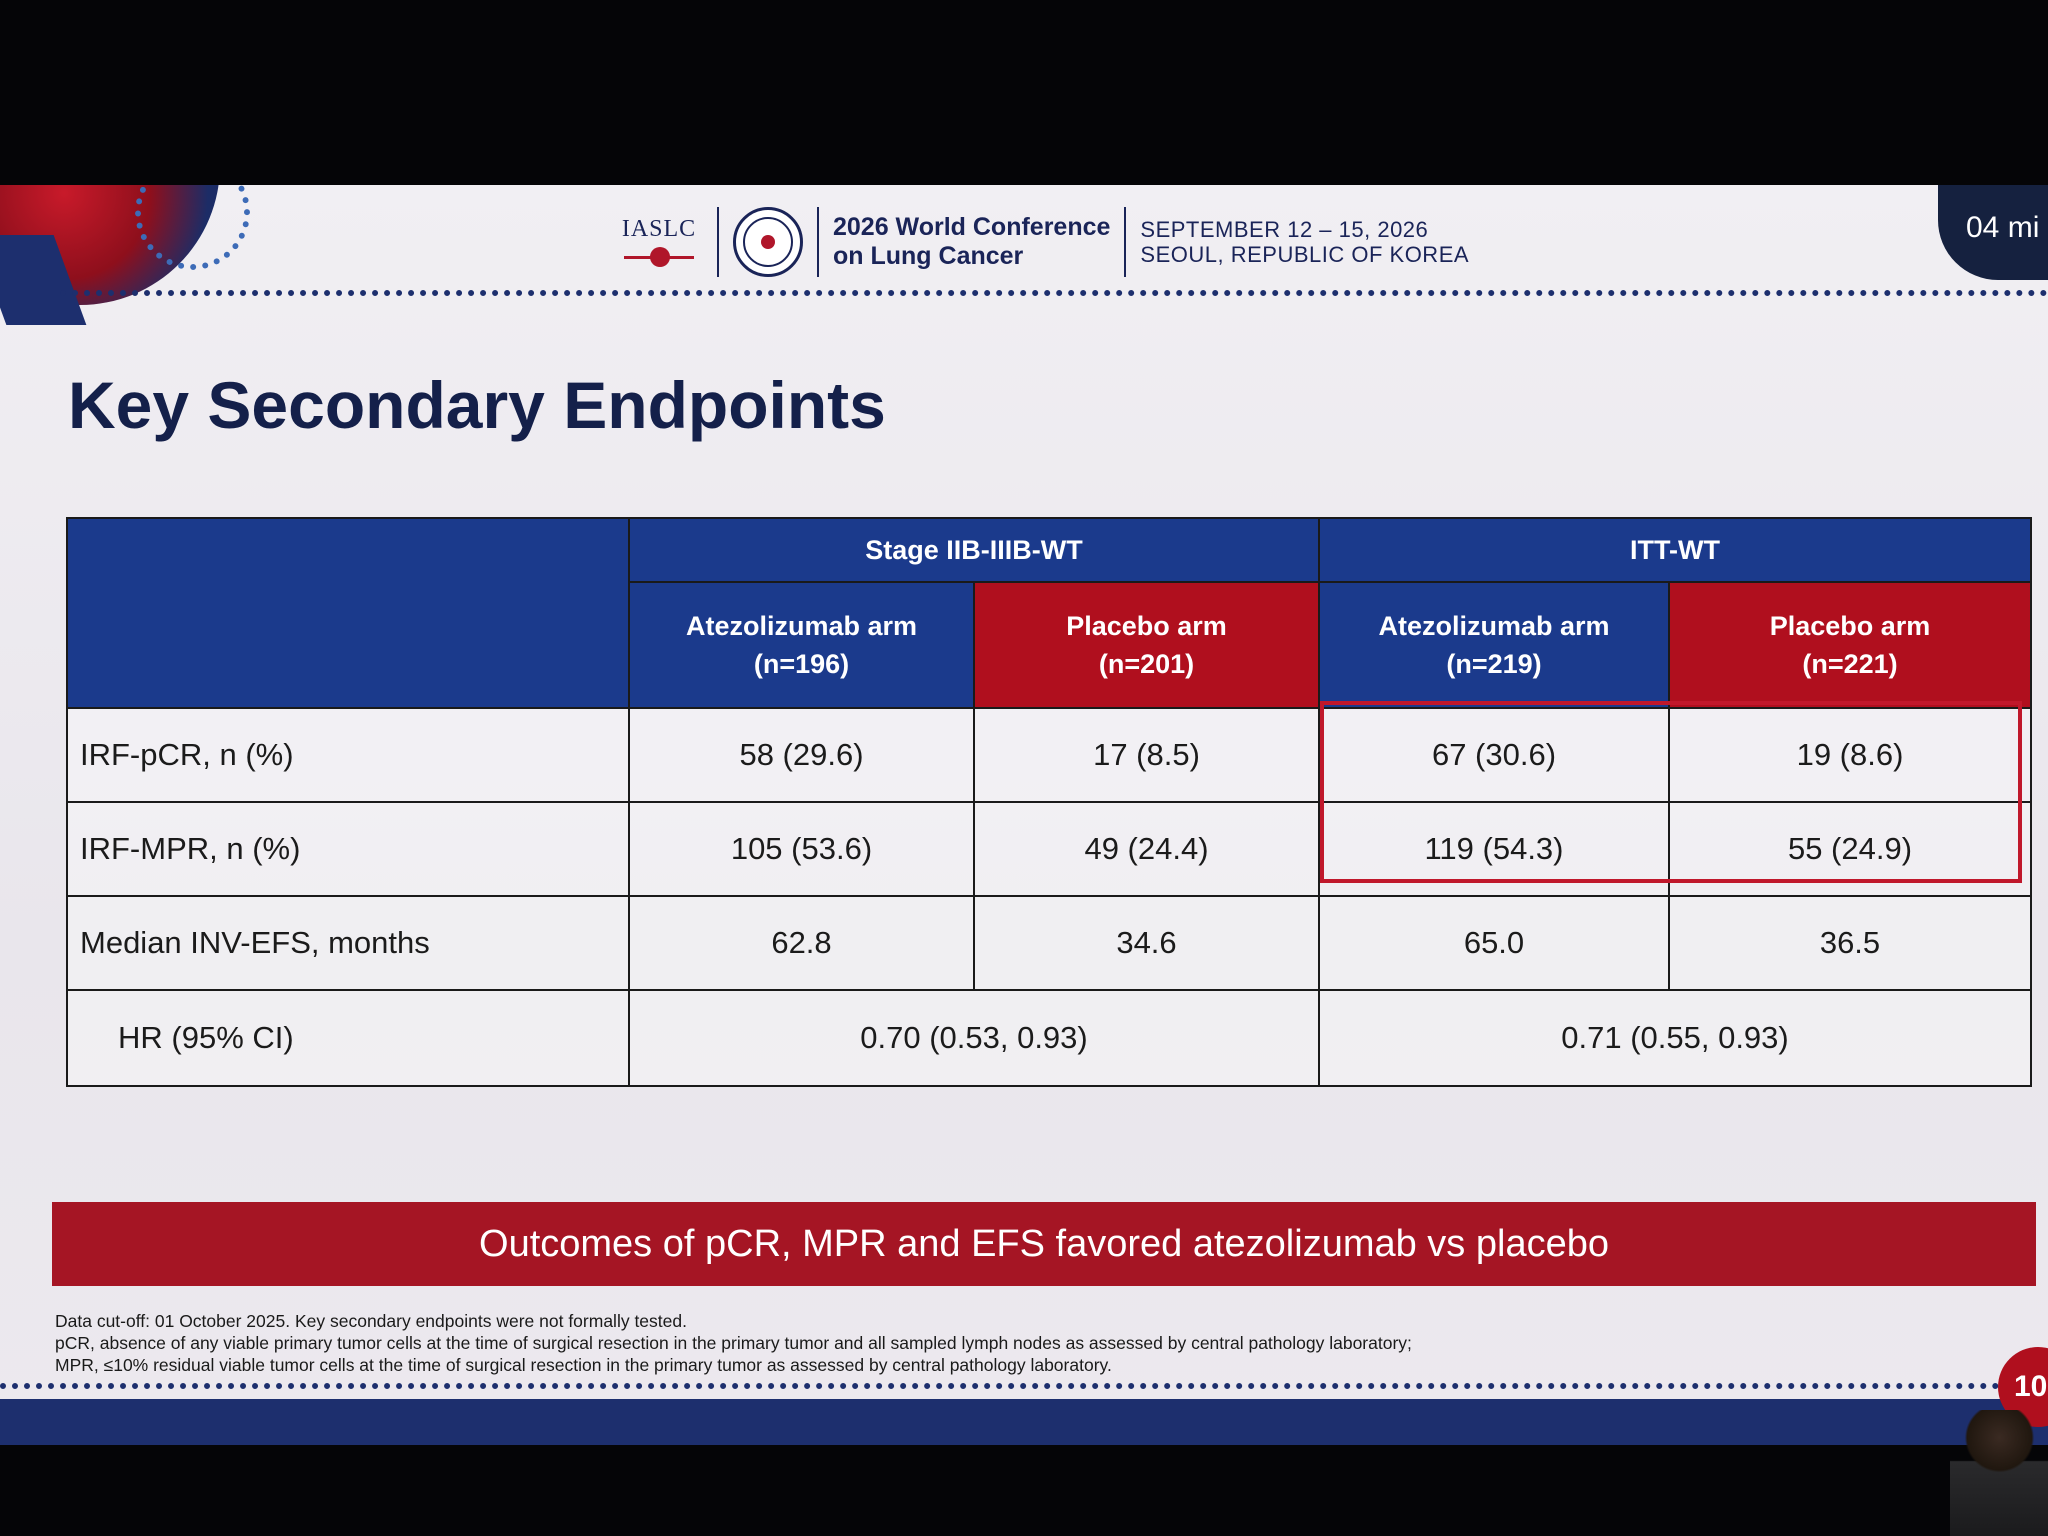 This screenshot has height=1536, width=2048. What do you see at coordinates (1024, 1422) in the screenshot?
I see `bottom-band` at bounding box center [1024, 1422].